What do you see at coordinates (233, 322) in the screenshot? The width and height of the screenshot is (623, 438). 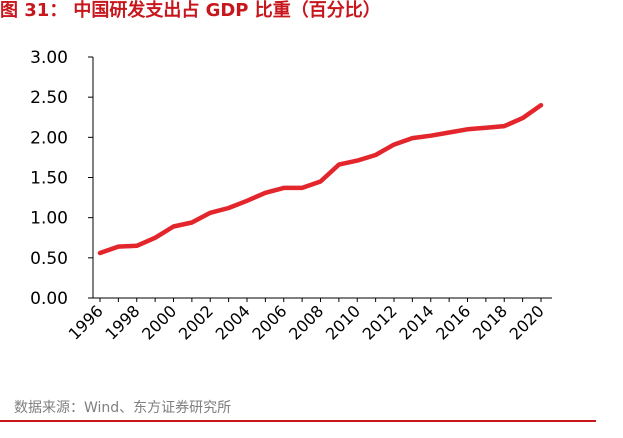 I see `x-tick-label: 2004` at bounding box center [233, 322].